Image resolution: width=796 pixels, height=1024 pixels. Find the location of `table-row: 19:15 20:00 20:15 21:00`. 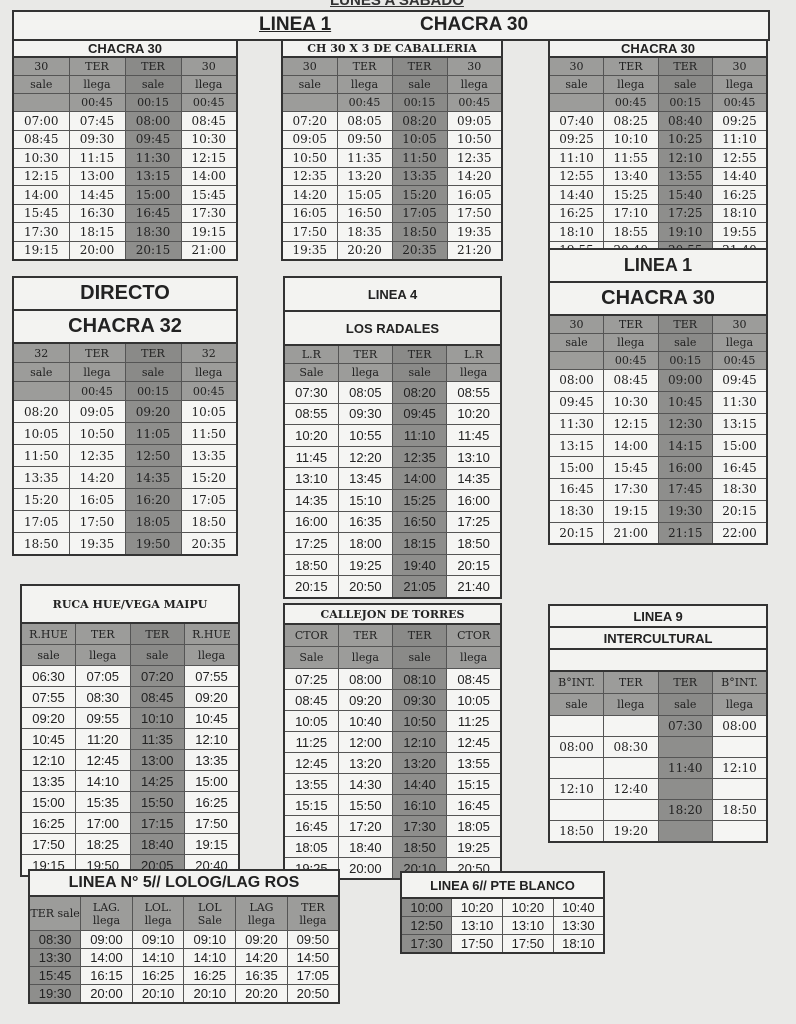

table-row: 19:15 20:00 20:15 21:00 is located at coordinates (125, 250).